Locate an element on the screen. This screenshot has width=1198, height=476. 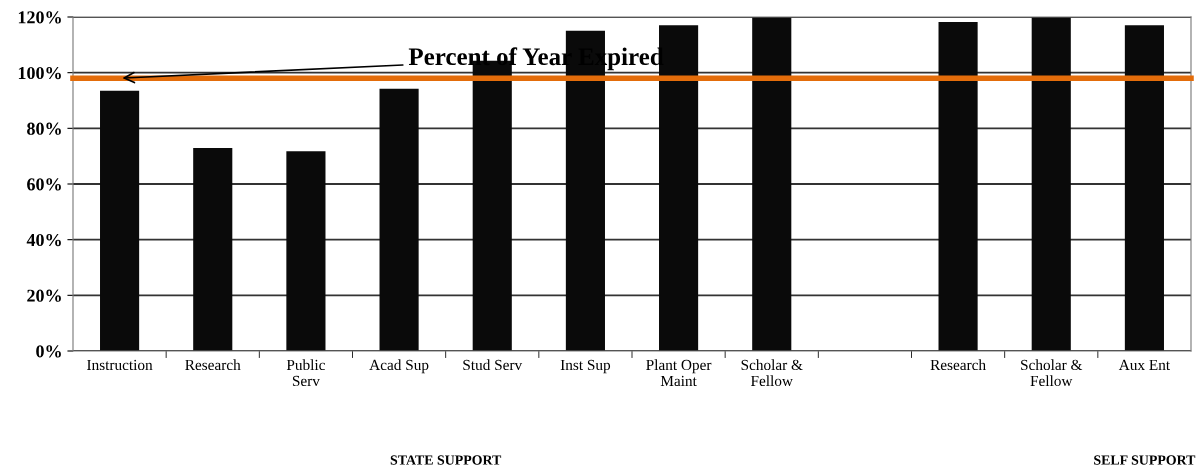
y-tick-label: 40% is located at coordinates (43, 240).